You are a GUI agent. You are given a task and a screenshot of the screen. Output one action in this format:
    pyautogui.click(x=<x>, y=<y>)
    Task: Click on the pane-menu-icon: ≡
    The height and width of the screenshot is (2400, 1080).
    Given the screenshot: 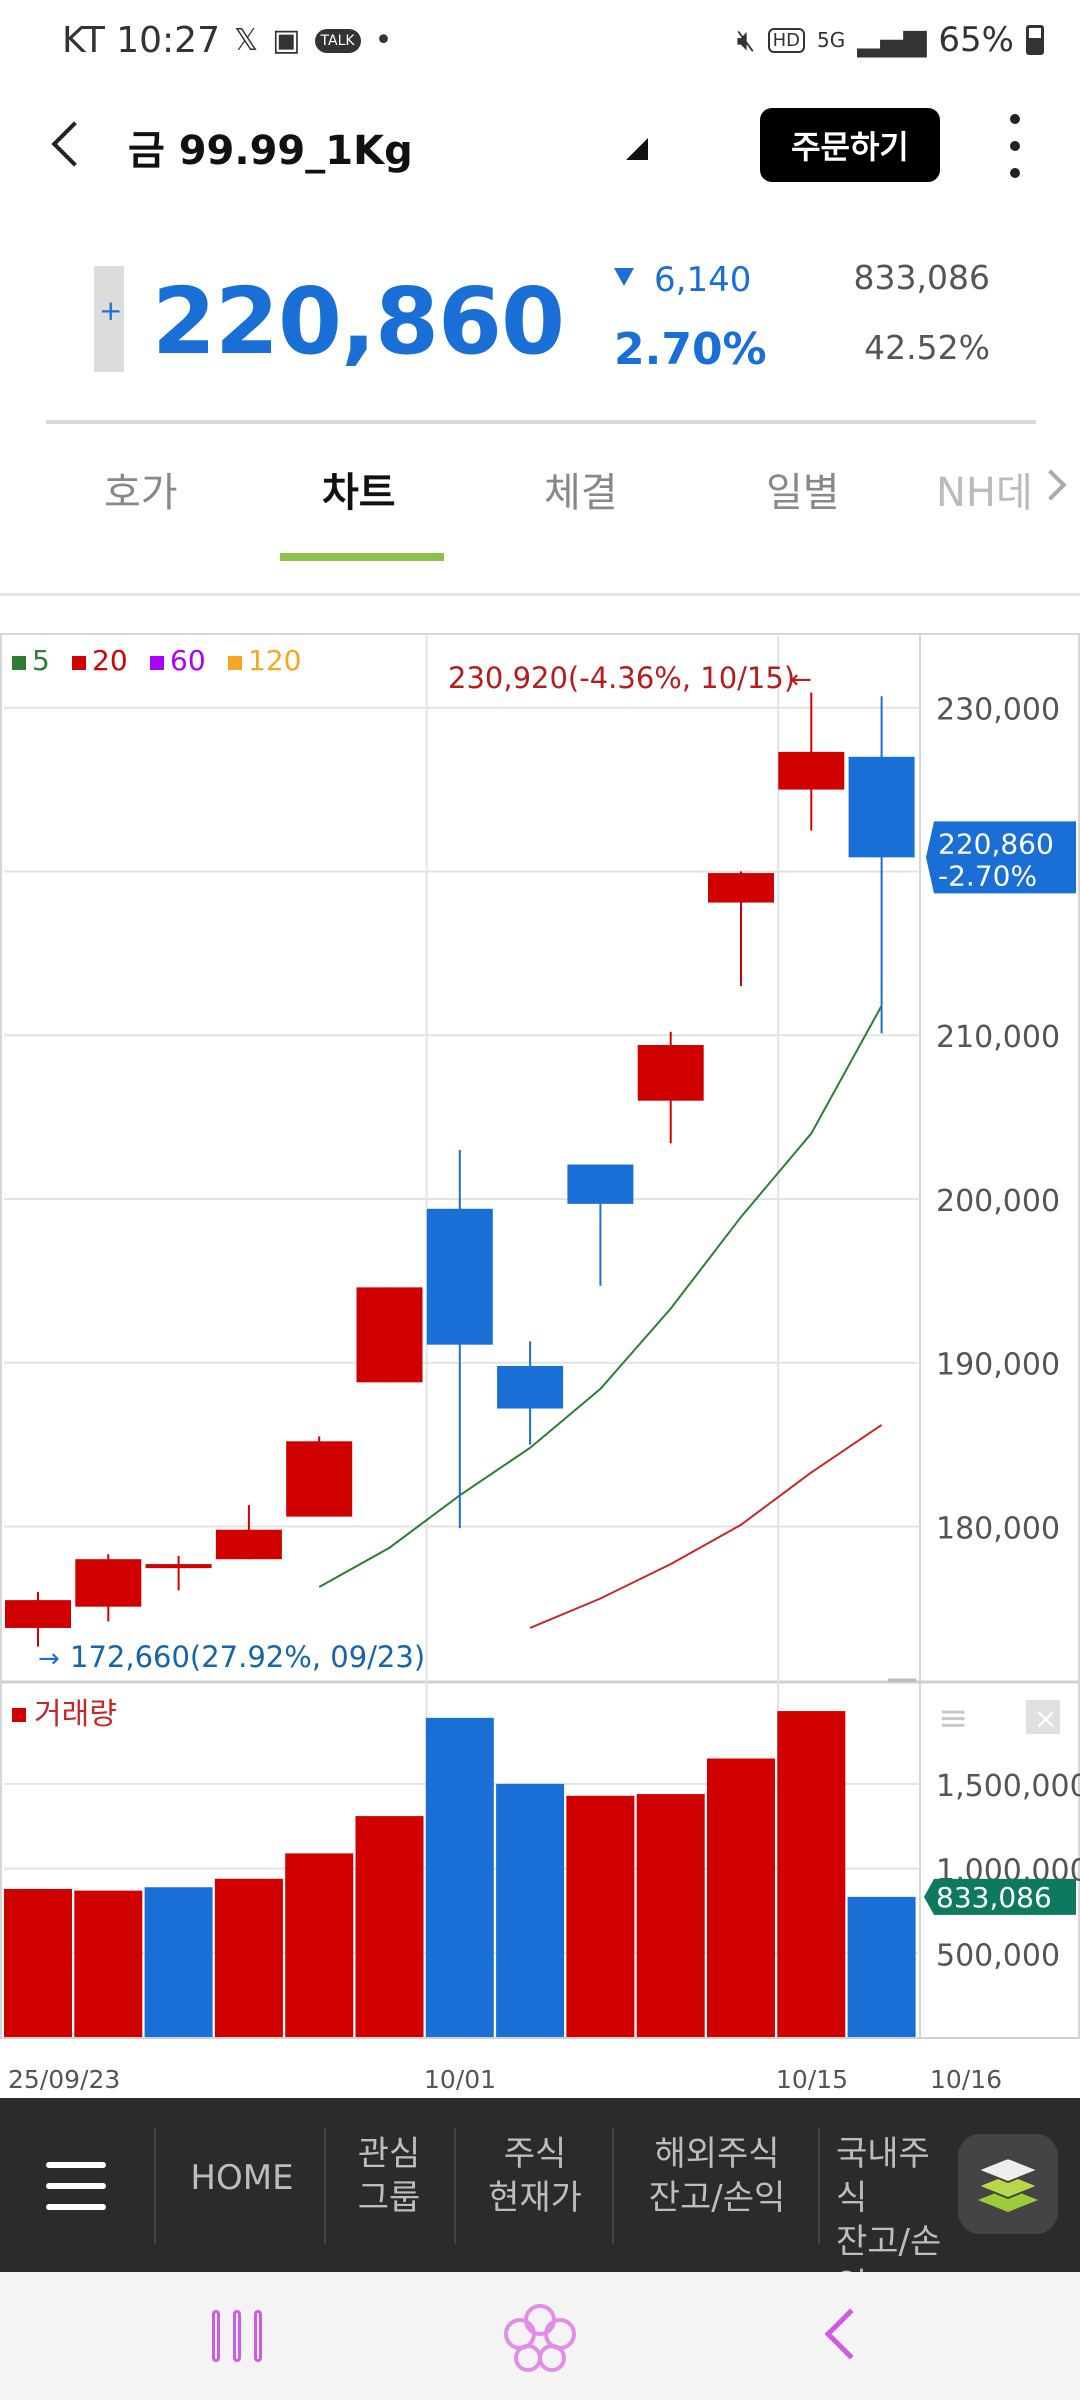 What is the action you would take?
    pyautogui.click(x=953, y=1718)
    